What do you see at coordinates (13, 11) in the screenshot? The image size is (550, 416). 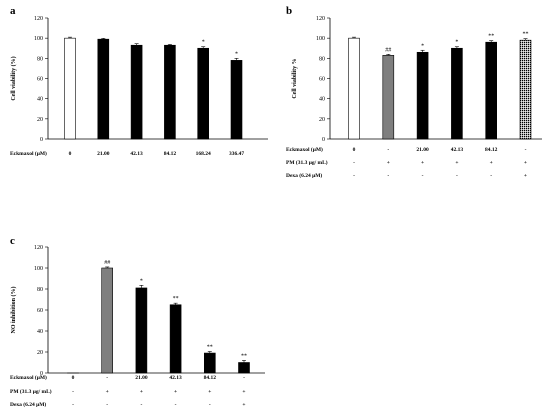 I see `panel-letter: a` at bounding box center [13, 11].